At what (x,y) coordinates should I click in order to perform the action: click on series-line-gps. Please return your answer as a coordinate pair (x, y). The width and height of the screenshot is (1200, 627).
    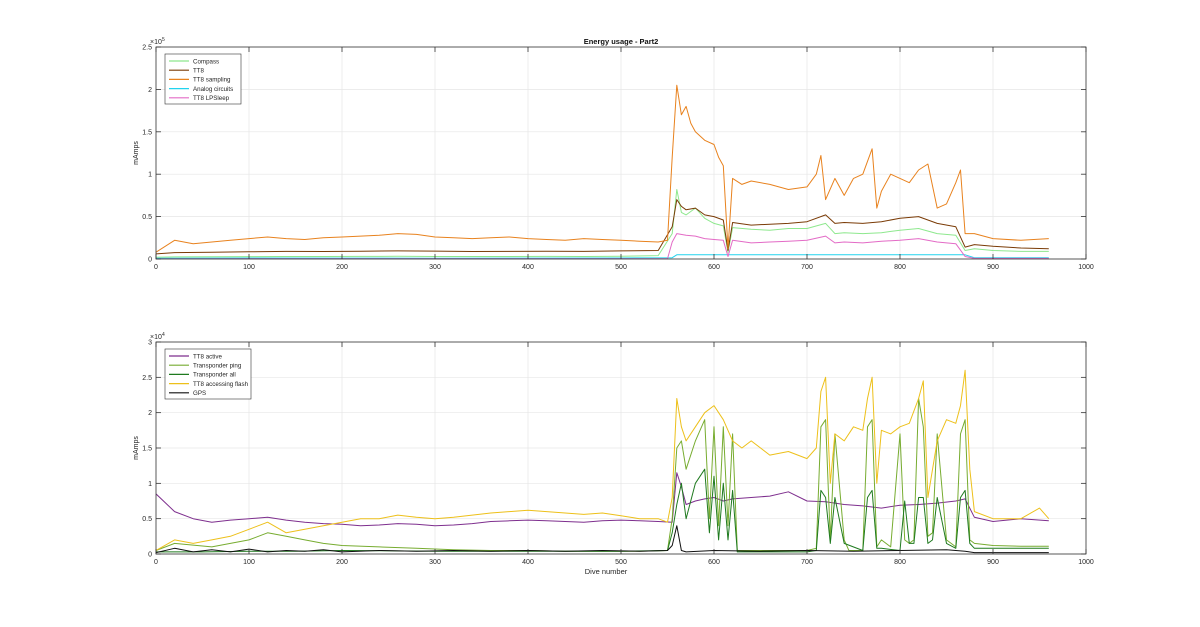
    Looking at the image, I should click on (602, 539).